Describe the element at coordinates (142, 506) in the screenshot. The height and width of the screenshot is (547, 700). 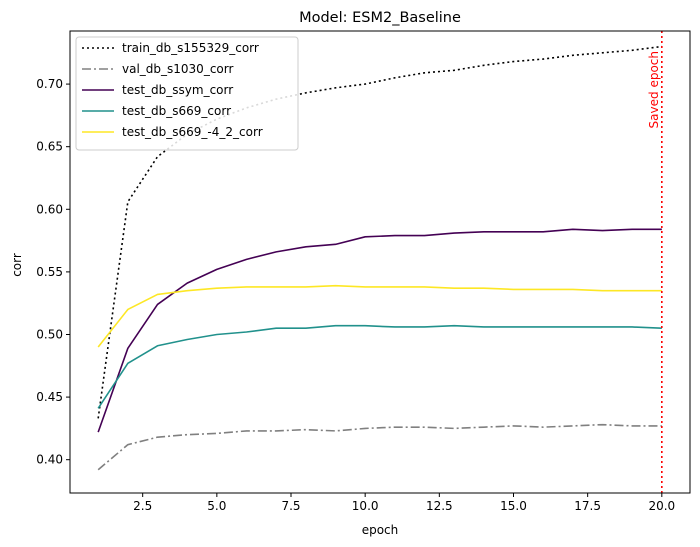
I see `x-tick-label: 2.5` at that location.